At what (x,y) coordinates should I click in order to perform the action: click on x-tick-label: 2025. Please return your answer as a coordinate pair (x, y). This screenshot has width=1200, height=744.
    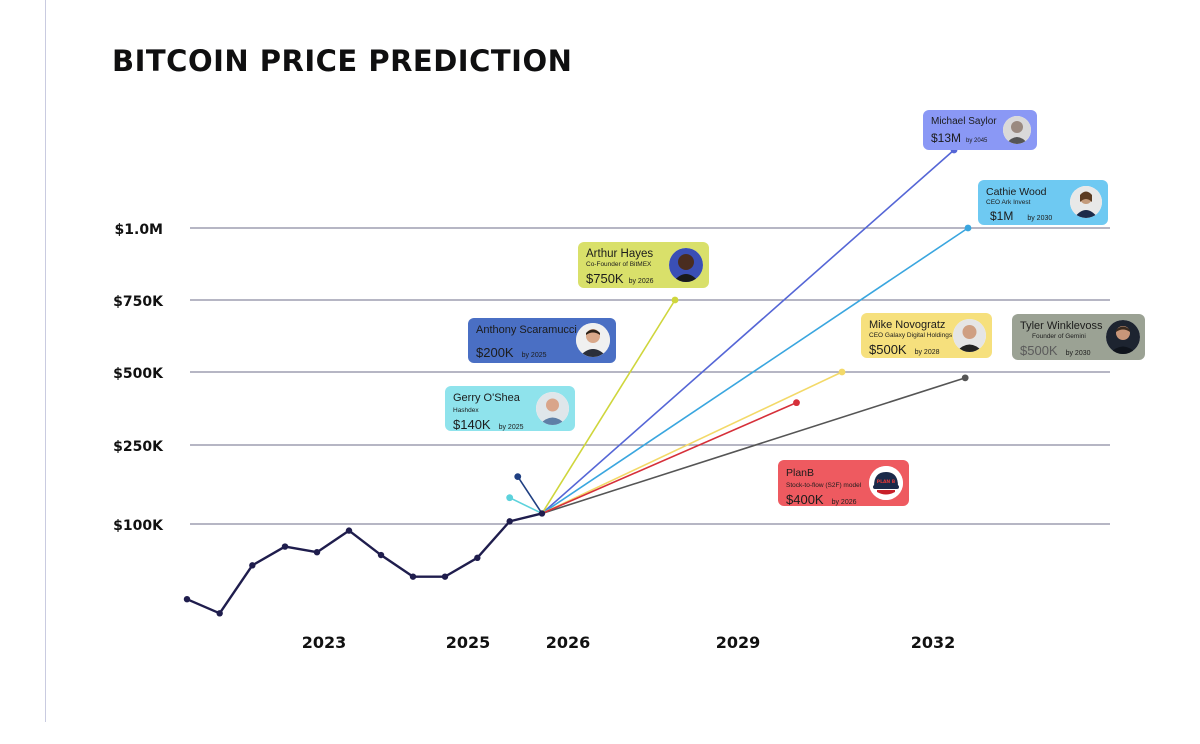
    Looking at the image, I should click on (468, 642).